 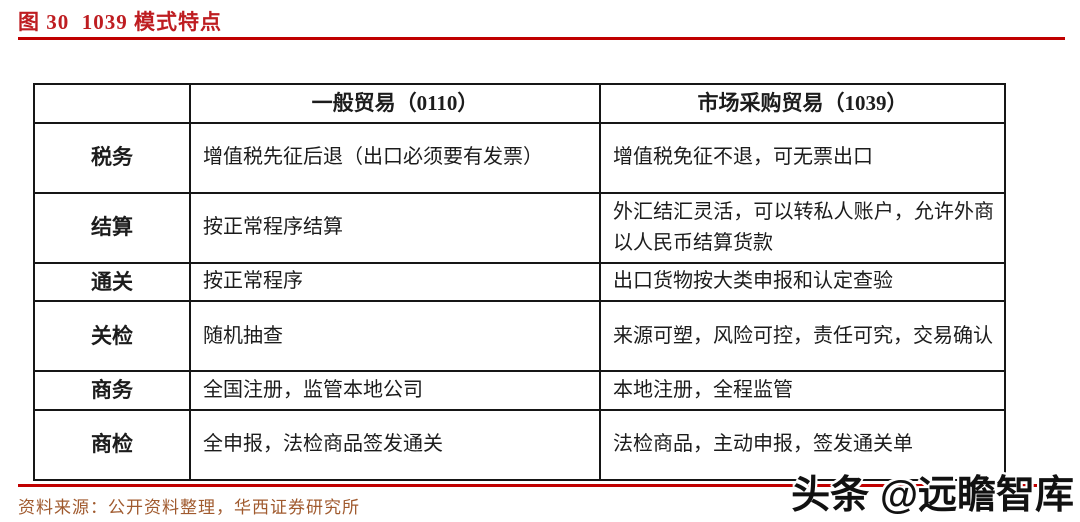 I want to click on header-cell-general-trade: 一般贸易（0110）, so click(x=395, y=103).